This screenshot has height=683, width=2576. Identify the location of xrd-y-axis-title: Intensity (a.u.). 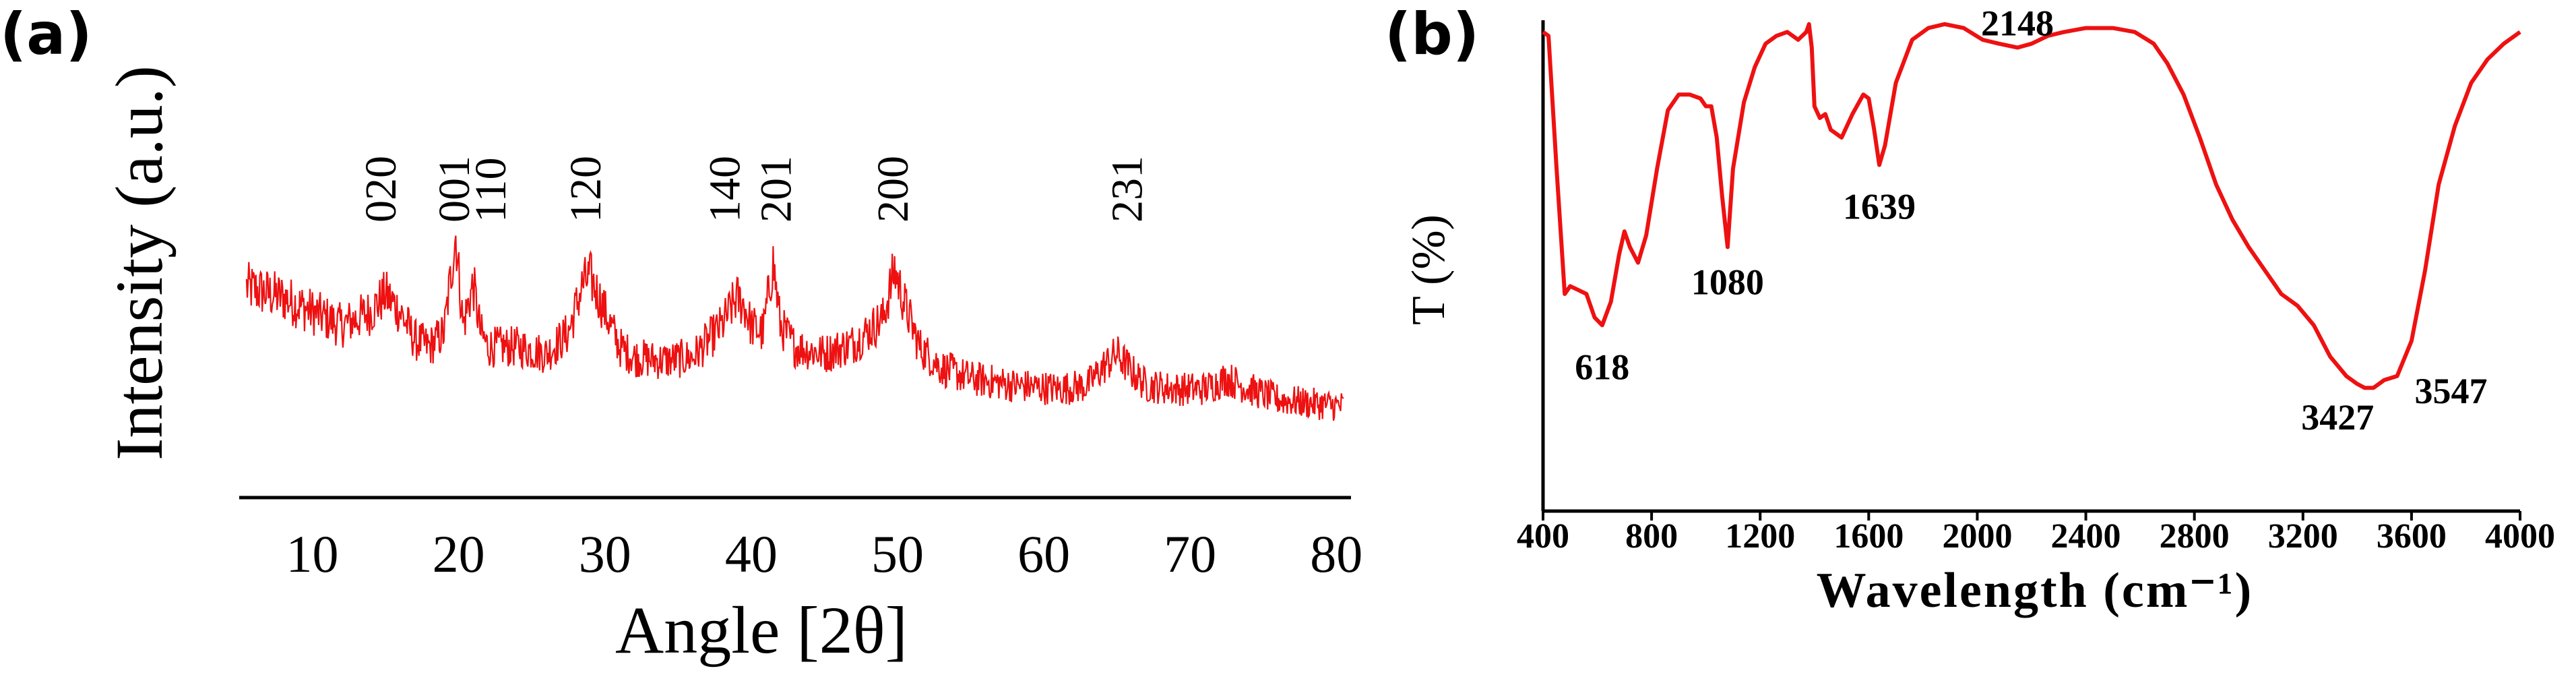
(139, 263).